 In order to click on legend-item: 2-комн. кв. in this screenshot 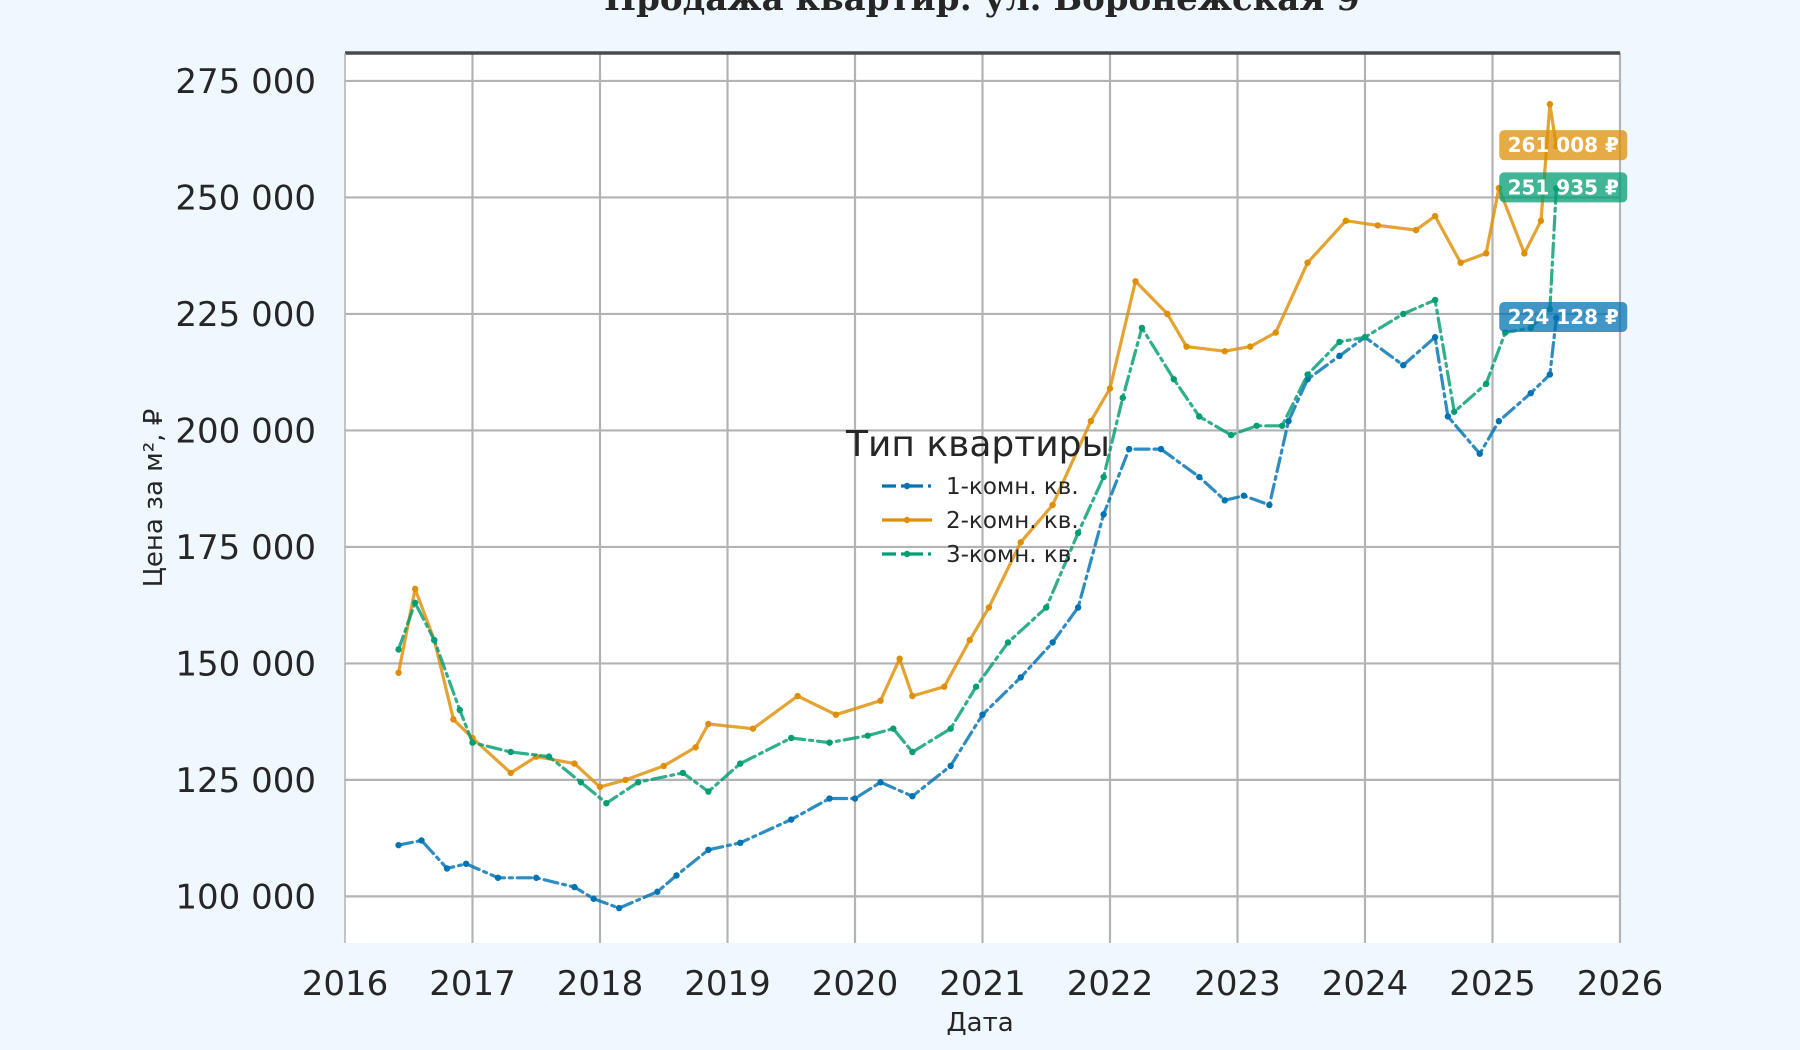, I will do `click(980, 521)`.